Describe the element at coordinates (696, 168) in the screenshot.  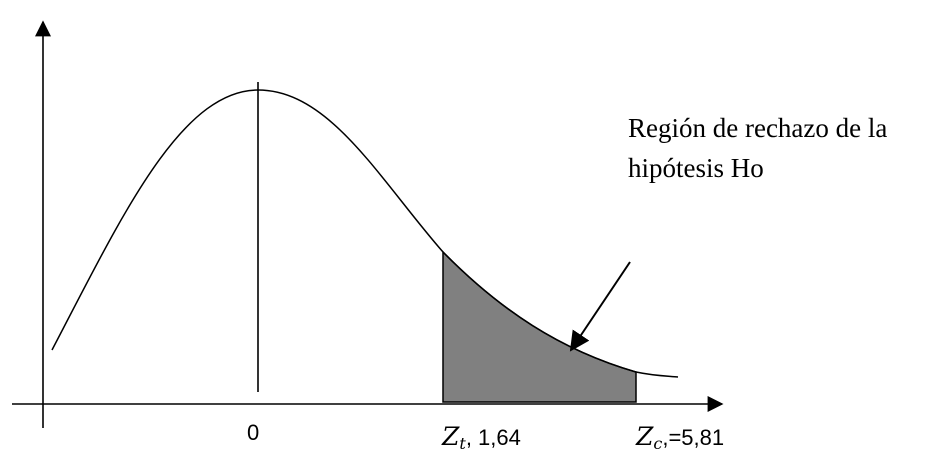
I see `region-label-line2: hipótesis Ho` at that location.